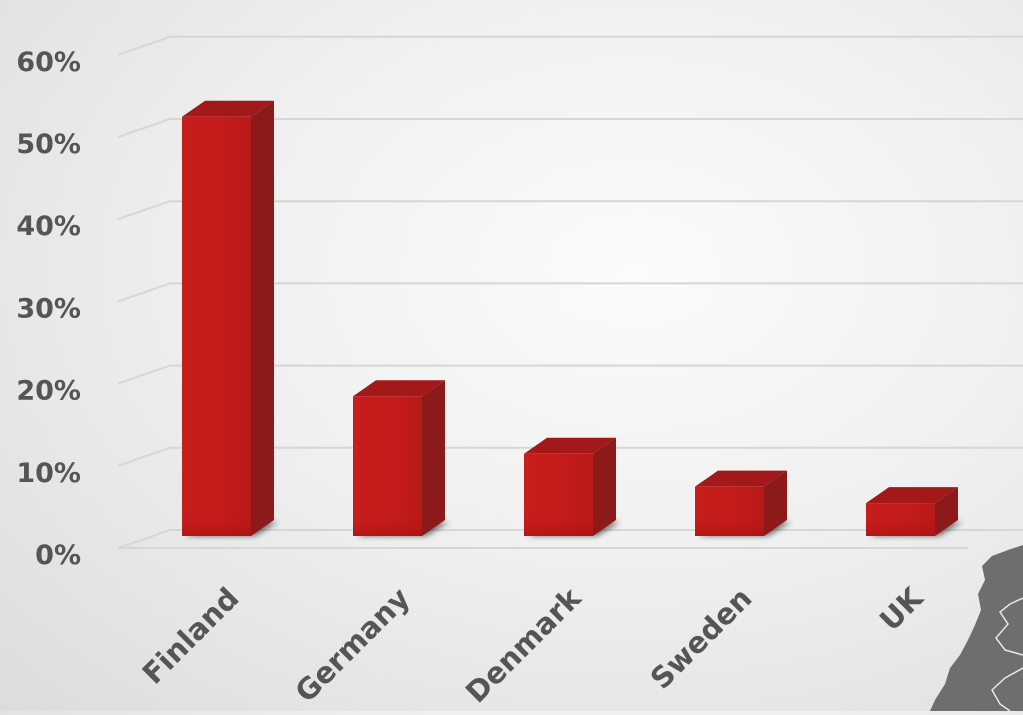 The width and height of the screenshot is (1023, 715). What do you see at coordinates (523, 644) in the screenshot?
I see `x-tick-label: Denmark` at bounding box center [523, 644].